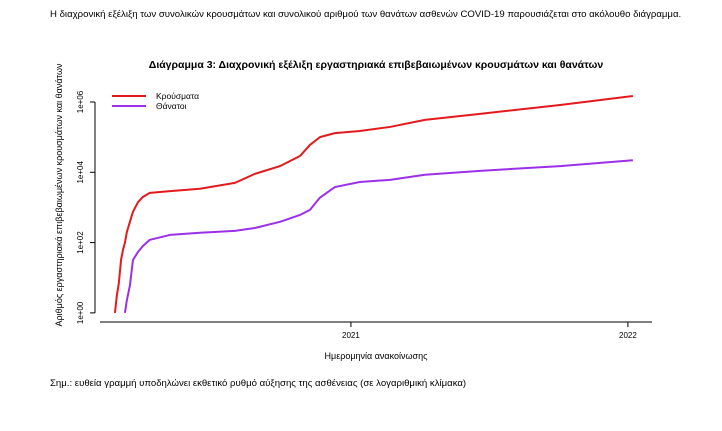 Image resolution: width=722 pixels, height=431 pixels. Describe the element at coordinates (171, 106) in the screenshot. I see `legend-label: Θάνατοι` at that location.